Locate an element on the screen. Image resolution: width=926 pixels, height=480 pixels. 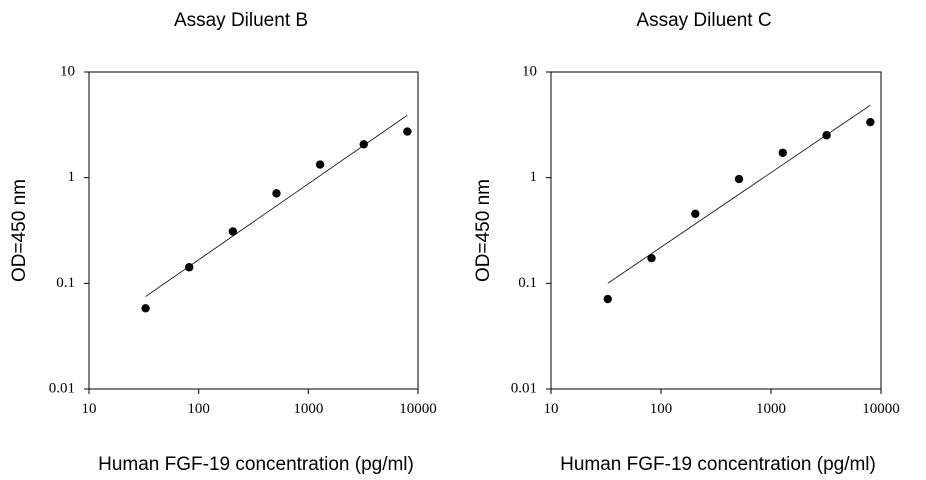
chart-title: Assay Diluent B is located at coordinates (241, 20).